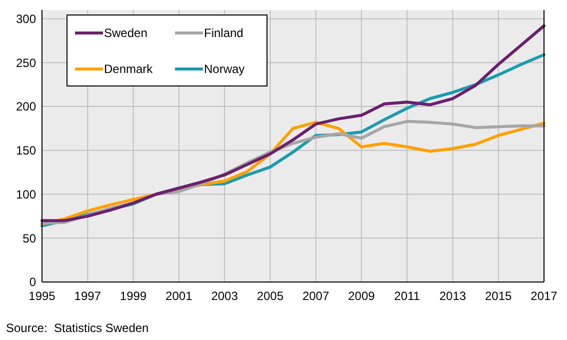 The width and height of the screenshot is (567, 340). I want to click on y-tick-label: 50, so click(29, 238).